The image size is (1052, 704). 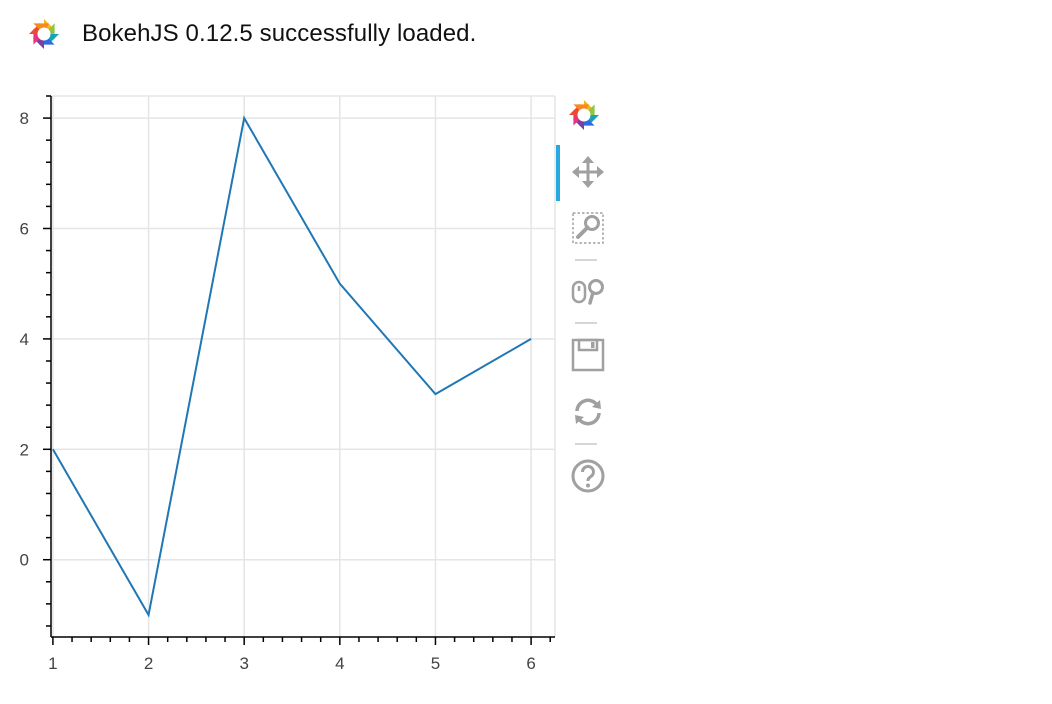 I want to click on save-tool-button, so click(x=588, y=355).